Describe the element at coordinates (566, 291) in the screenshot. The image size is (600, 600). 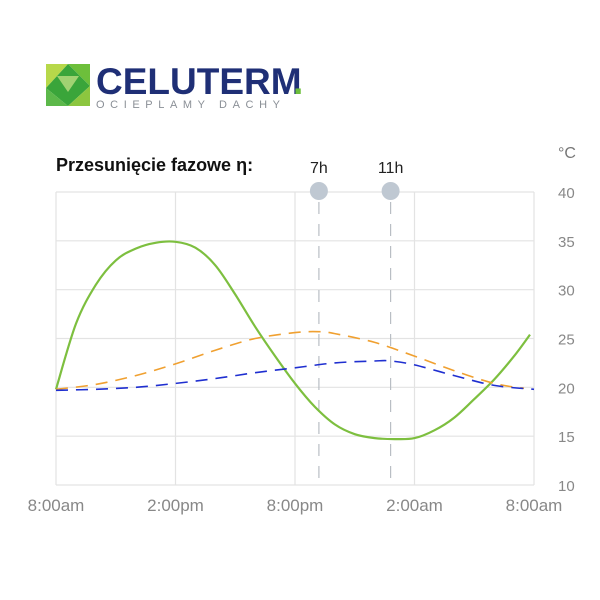
I see `y-tick-label: 30` at that location.